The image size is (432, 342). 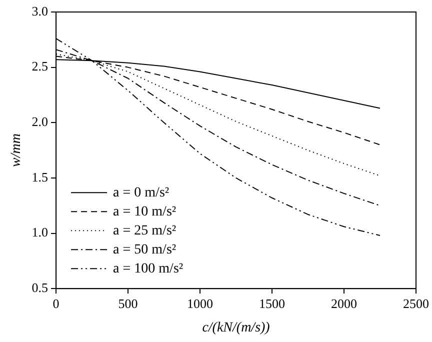 What do you see at coordinates (16, 151) in the screenshot?
I see `y-axis-title: w/mm` at bounding box center [16, 151].